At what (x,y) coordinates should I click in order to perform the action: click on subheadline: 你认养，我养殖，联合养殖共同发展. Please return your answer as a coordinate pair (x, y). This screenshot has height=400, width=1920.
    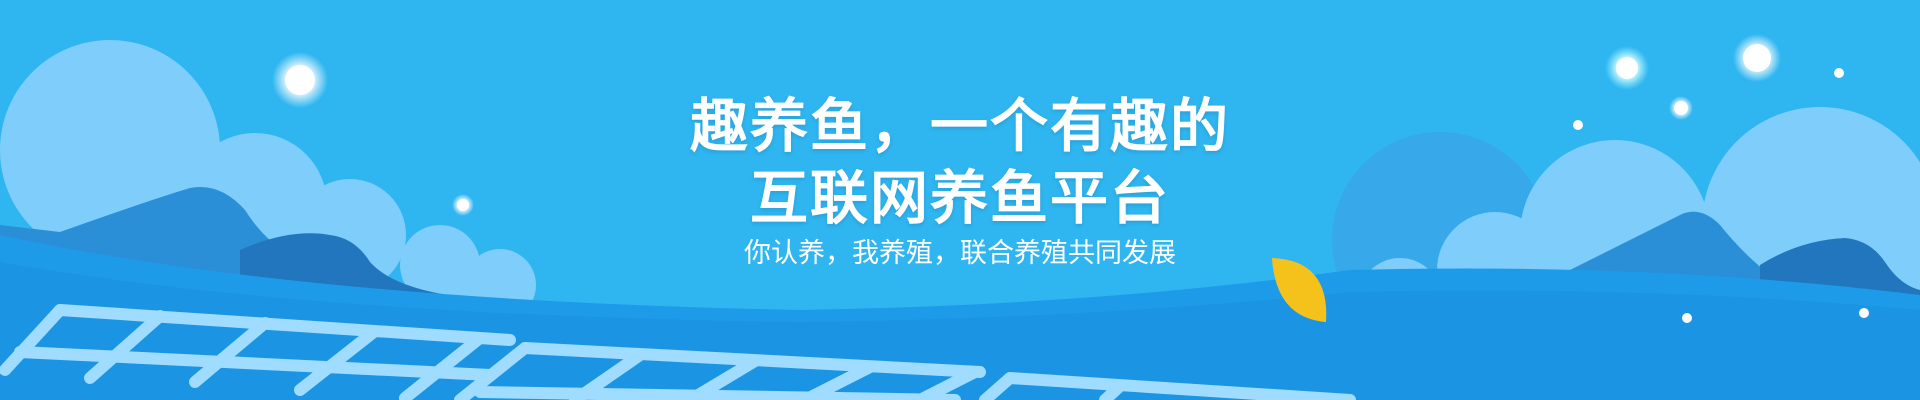
    Looking at the image, I should click on (960, 253).